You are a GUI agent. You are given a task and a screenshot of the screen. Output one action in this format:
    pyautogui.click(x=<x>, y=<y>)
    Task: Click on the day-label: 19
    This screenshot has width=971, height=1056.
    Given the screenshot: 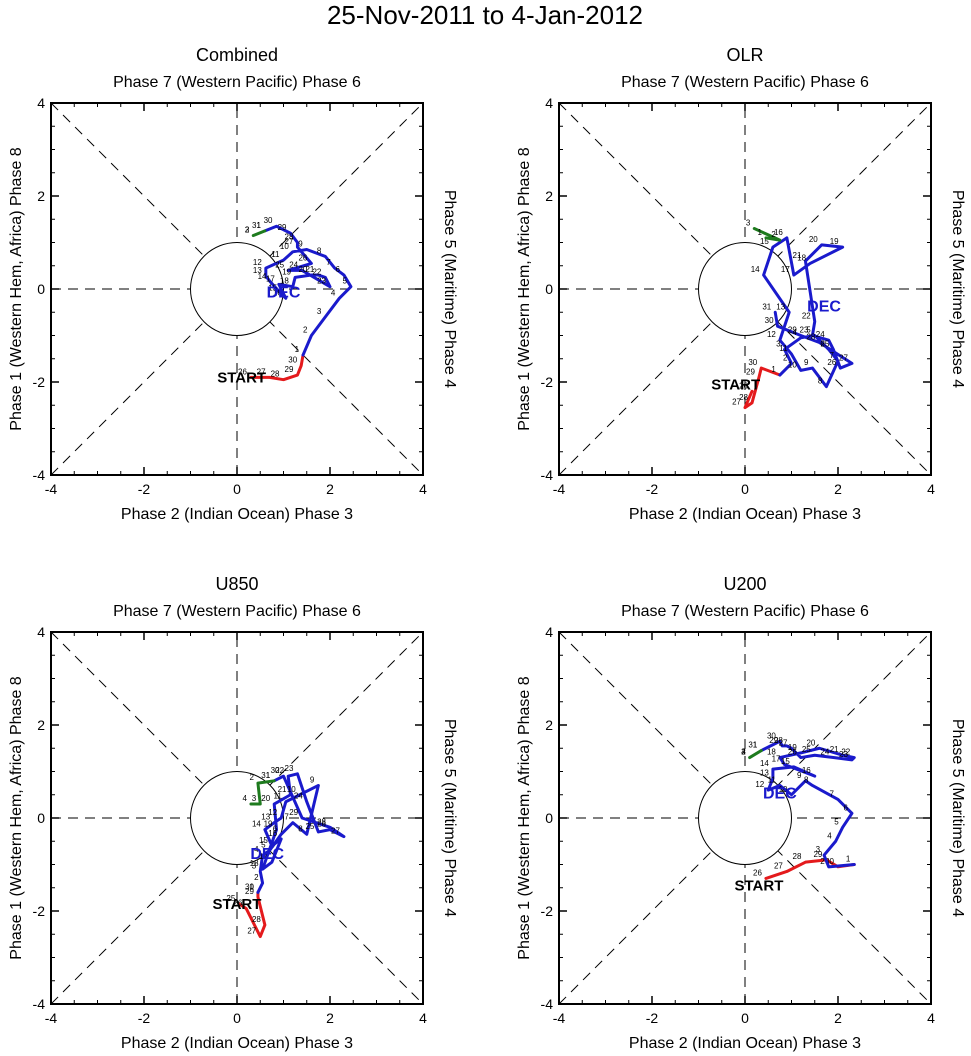 What is the action you would take?
    pyautogui.click(x=834, y=241)
    